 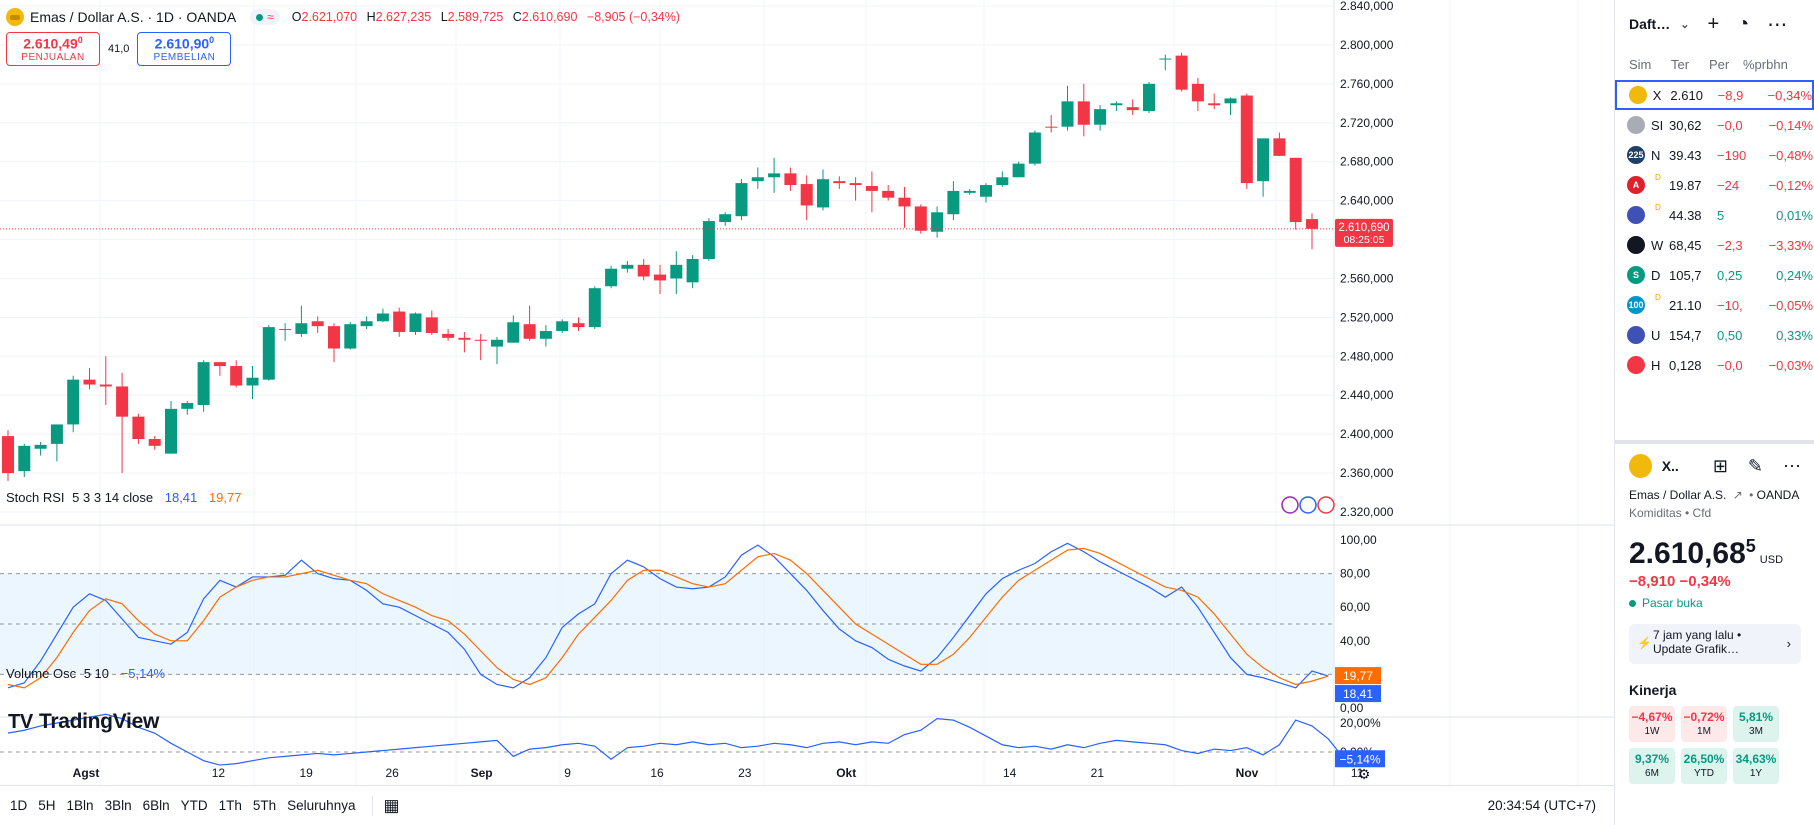 What do you see at coordinates (1367, 512) in the screenshot?
I see `price-axis-label: 2.320,000` at bounding box center [1367, 512].